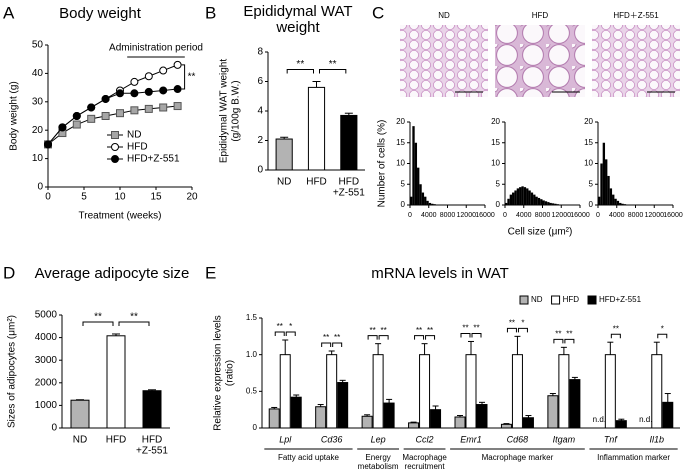  What do you see at coordinates (46, 360) in the screenshot?
I see `y-tick-label: 3000` at bounding box center [46, 360].